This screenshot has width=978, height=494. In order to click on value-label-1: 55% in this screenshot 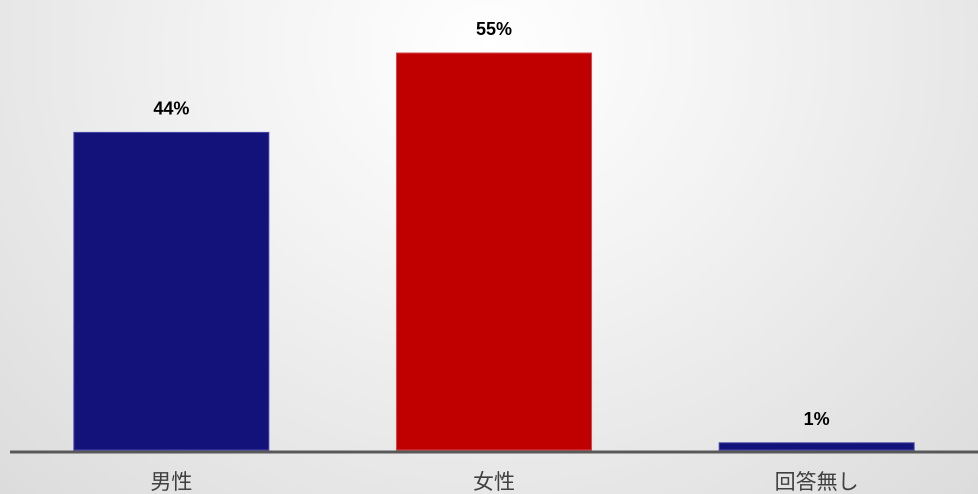, I will do `click(494, 29)`.